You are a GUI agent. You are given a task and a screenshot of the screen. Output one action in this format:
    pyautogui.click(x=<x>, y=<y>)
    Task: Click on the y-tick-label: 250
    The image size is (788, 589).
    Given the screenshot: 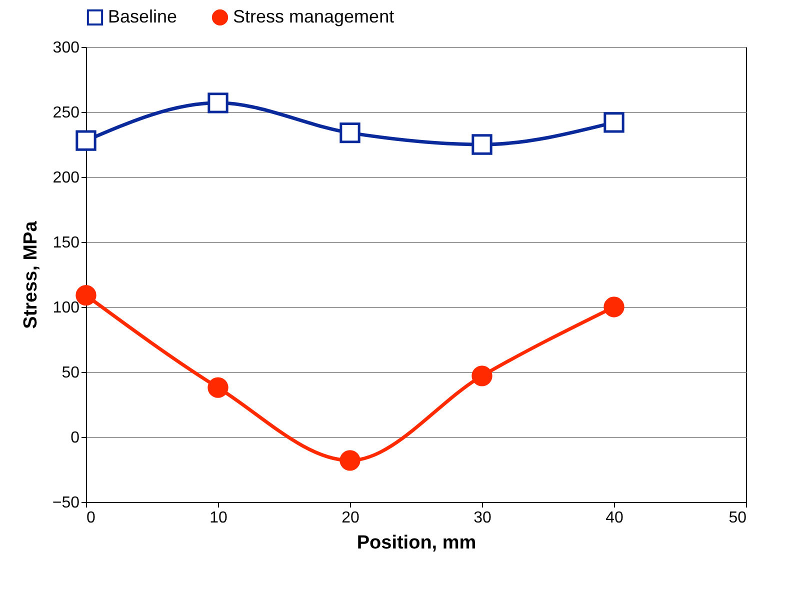 What is the action you would take?
    pyautogui.click(x=66, y=113)
    